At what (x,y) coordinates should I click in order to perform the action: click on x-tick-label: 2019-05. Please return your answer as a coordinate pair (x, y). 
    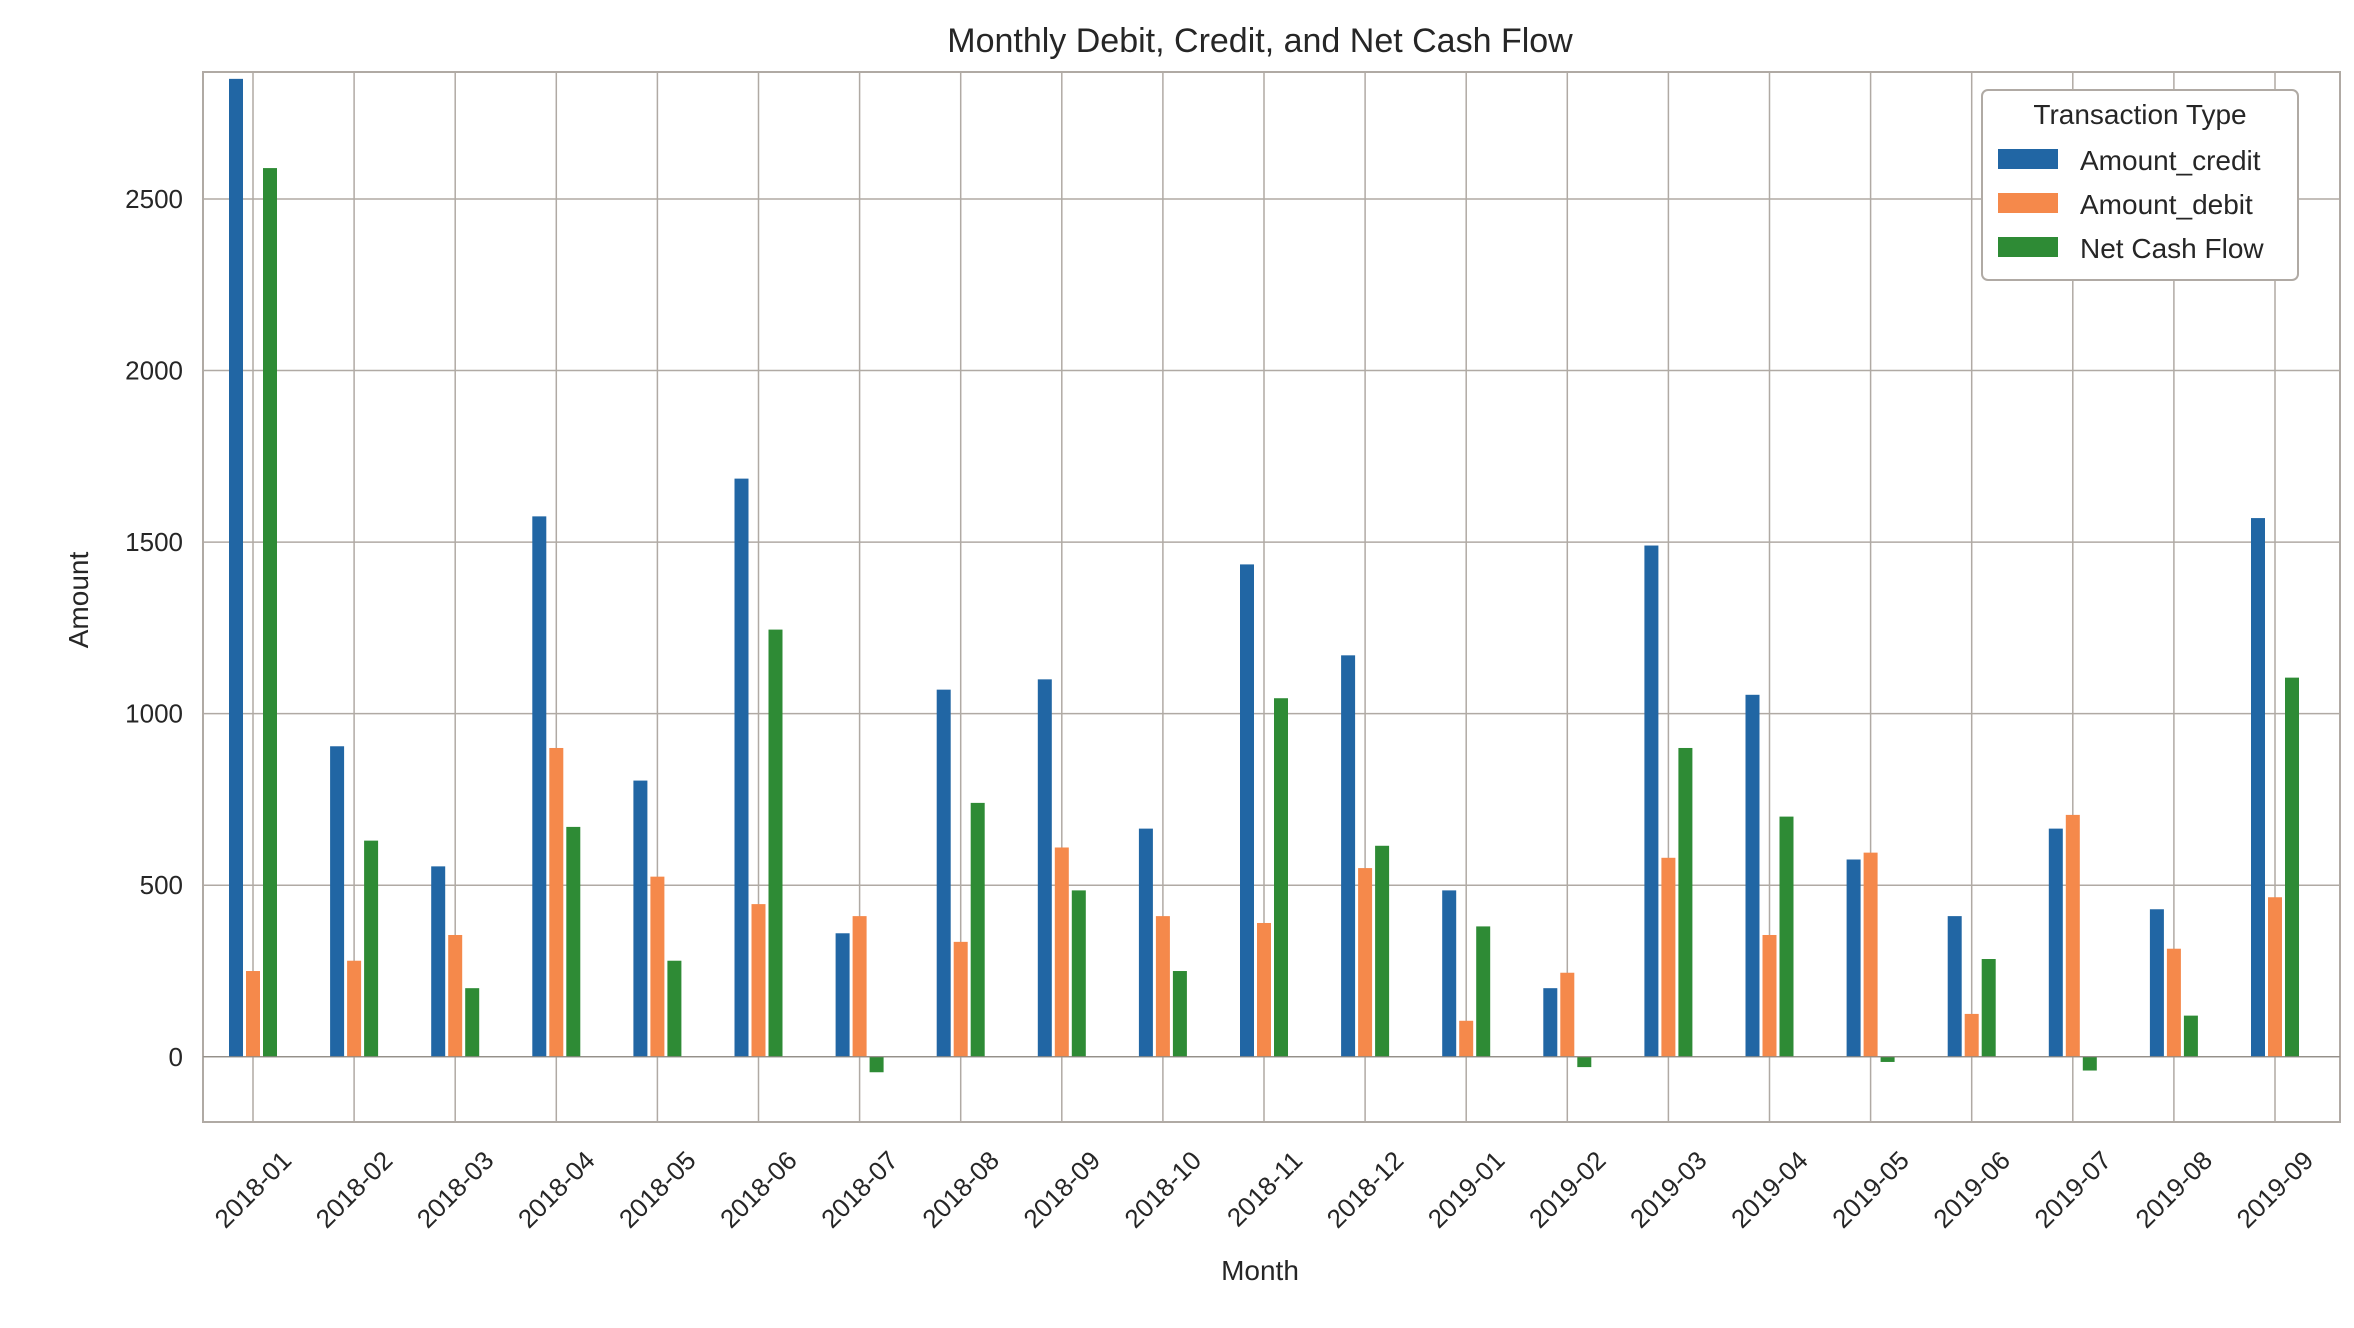
    Looking at the image, I should click on (1870, 1189).